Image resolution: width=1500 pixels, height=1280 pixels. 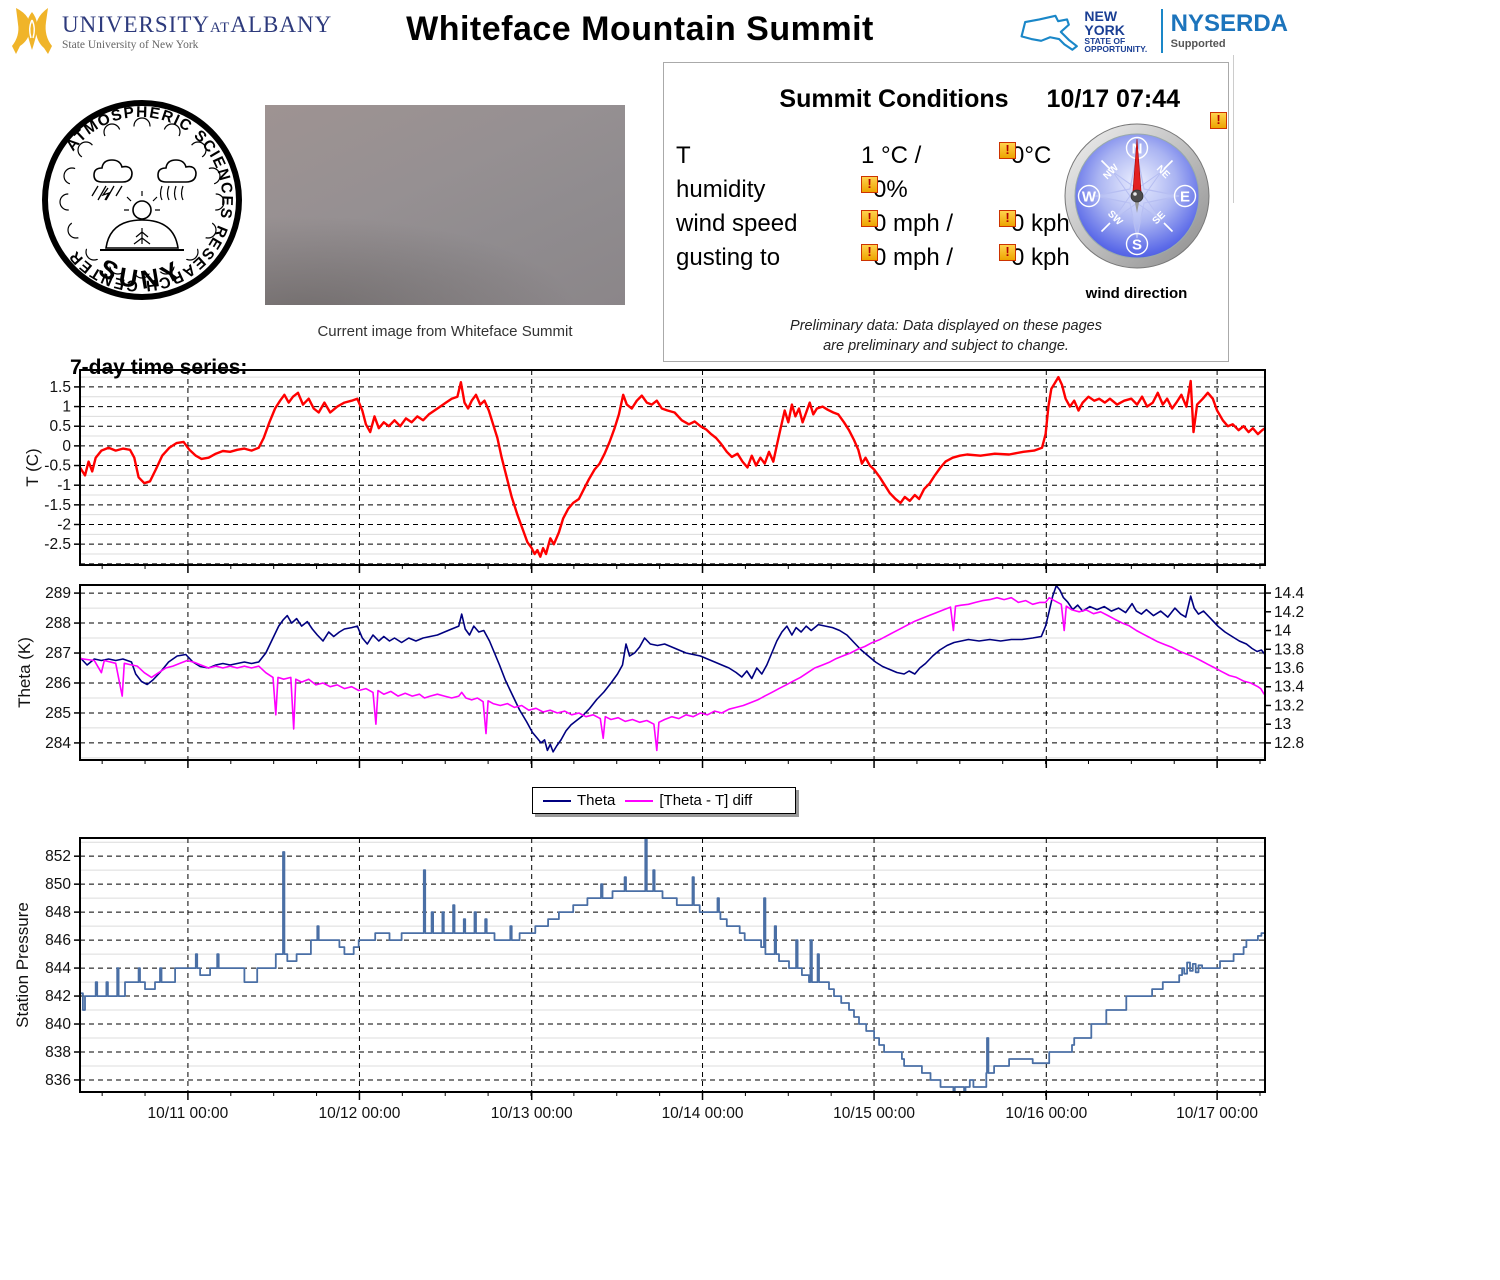 I want to click on ny-state-line3: OPPORTUNITY., so click(x=1116, y=49).